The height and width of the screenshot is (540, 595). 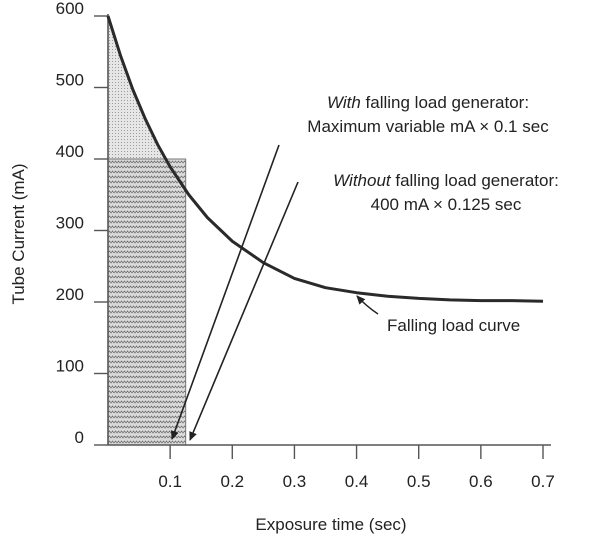 I want to click on x-tick-label: 0.3, so click(x=295, y=481).